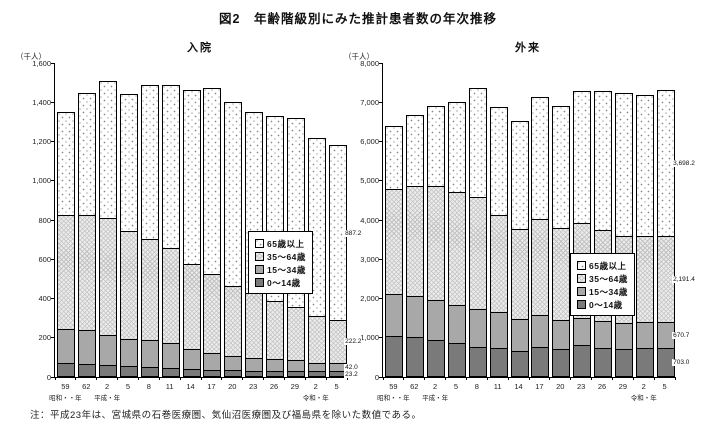  I want to click on legend: 65歳以上 35～64歳 15～34歳 0～14歳, so click(602, 284).